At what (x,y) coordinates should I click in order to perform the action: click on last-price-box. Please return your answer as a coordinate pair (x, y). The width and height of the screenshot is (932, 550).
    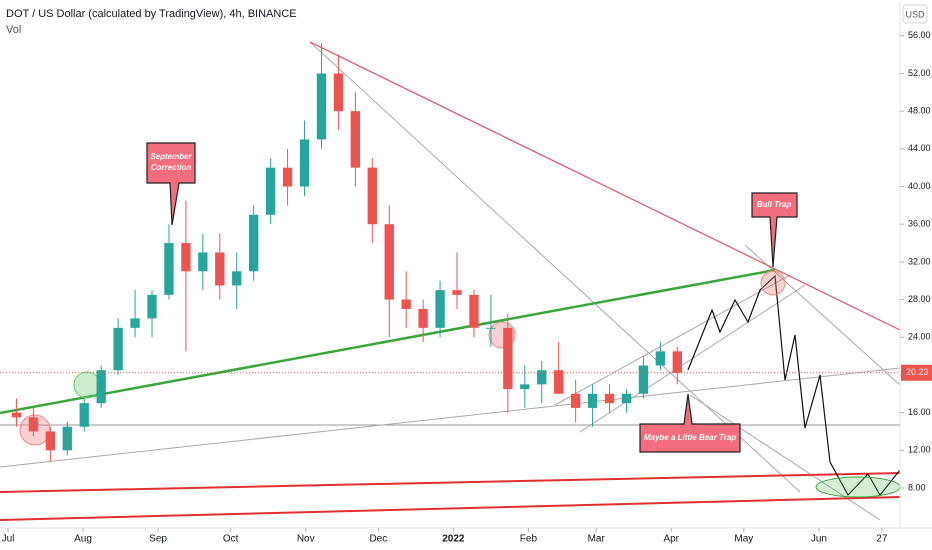
    Looking at the image, I should click on (916, 372).